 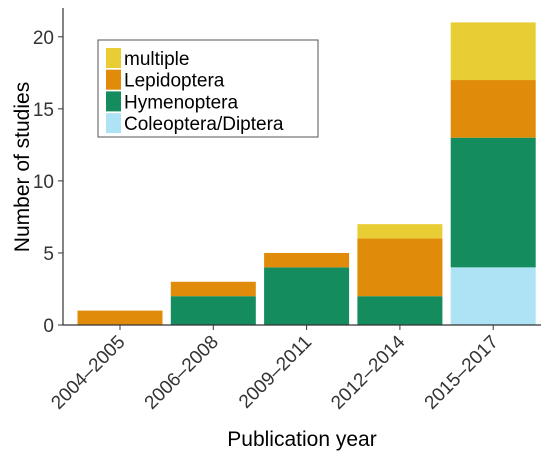 What do you see at coordinates (368, 372) in the screenshot?
I see `x-tick-label: 2012–2014` at bounding box center [368, 372].